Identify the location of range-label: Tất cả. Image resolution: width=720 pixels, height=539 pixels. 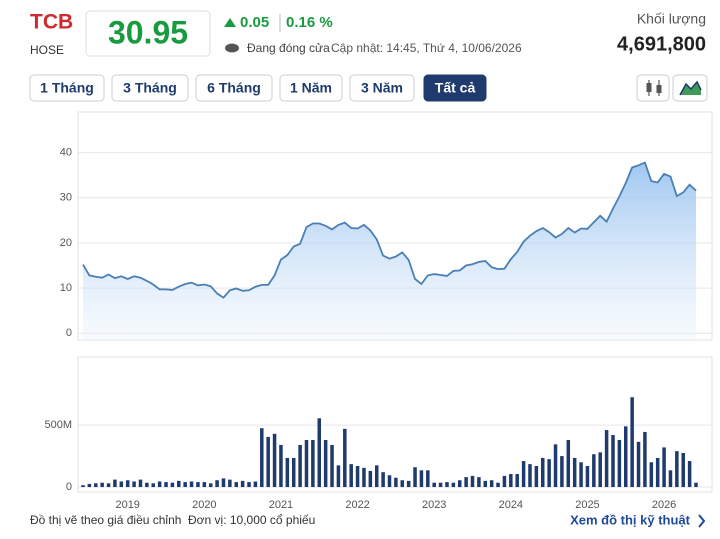
(455, 88).